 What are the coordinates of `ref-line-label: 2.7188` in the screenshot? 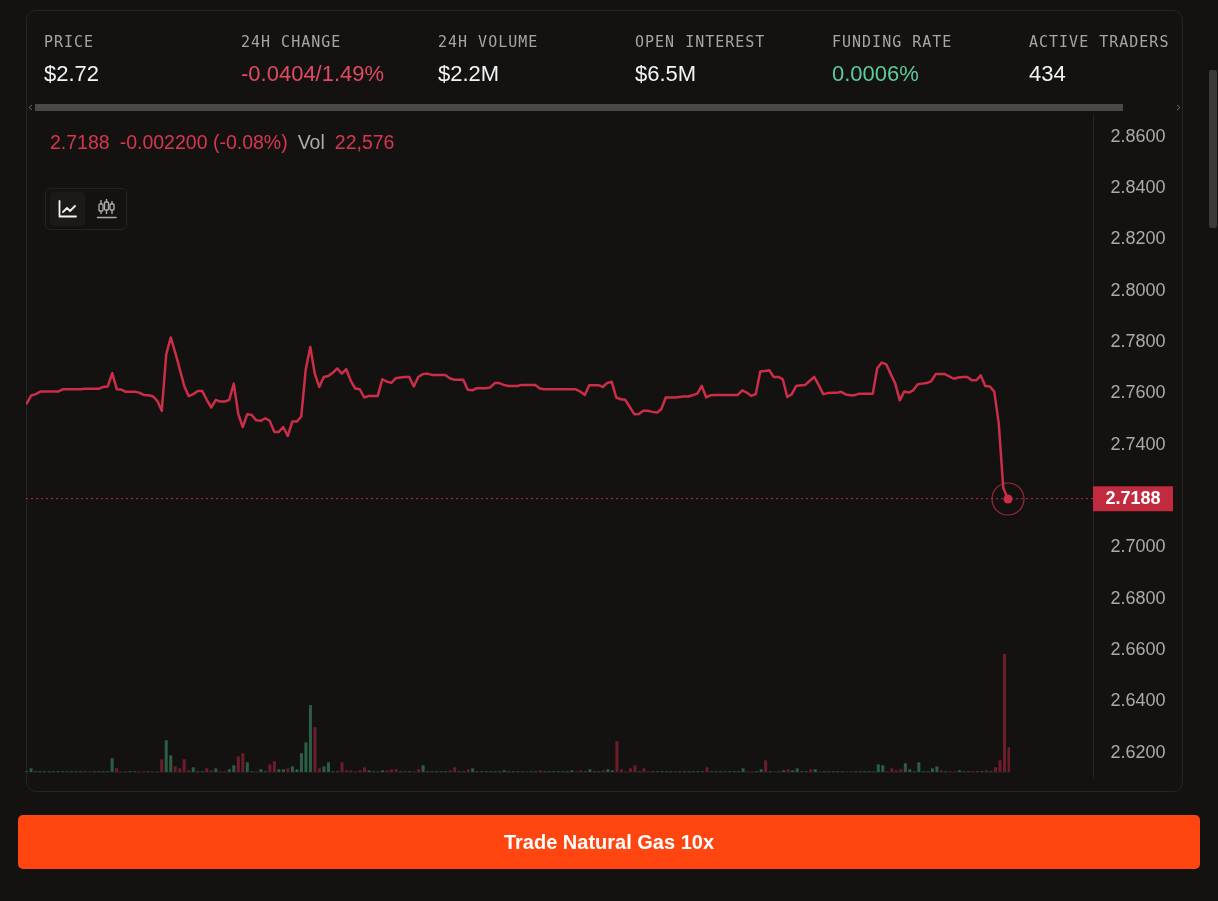 It's located at (1133, 497).